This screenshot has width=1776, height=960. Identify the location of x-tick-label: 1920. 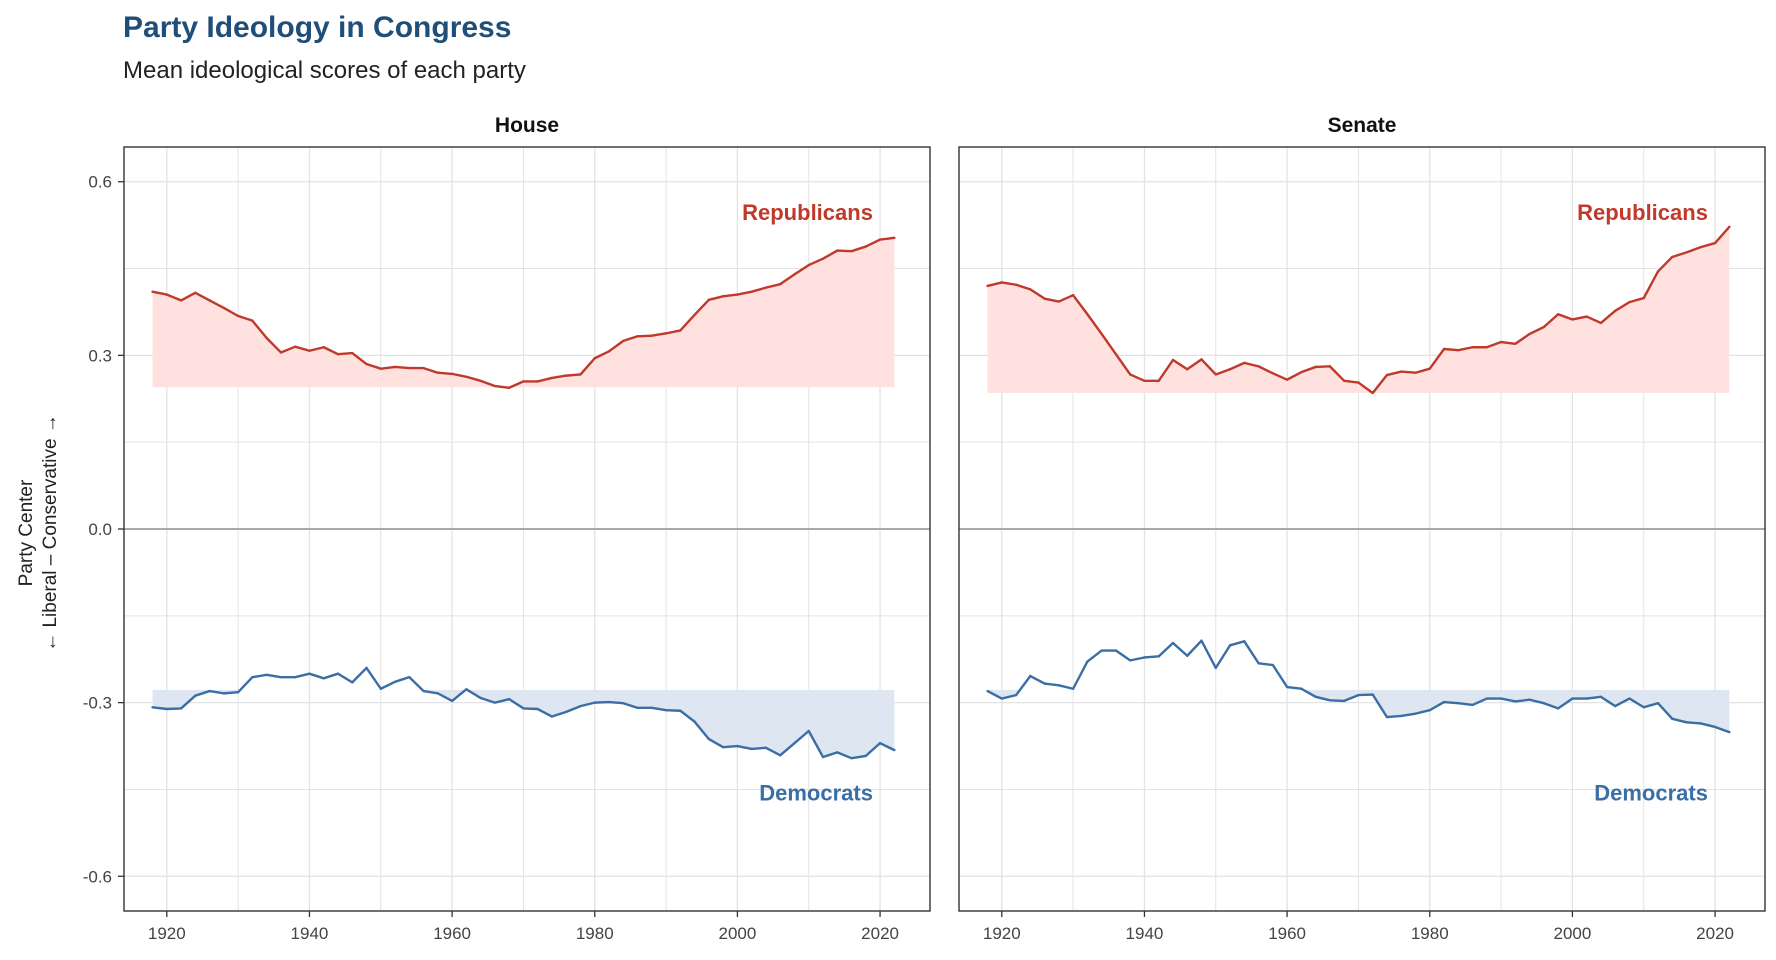
(167, 933).